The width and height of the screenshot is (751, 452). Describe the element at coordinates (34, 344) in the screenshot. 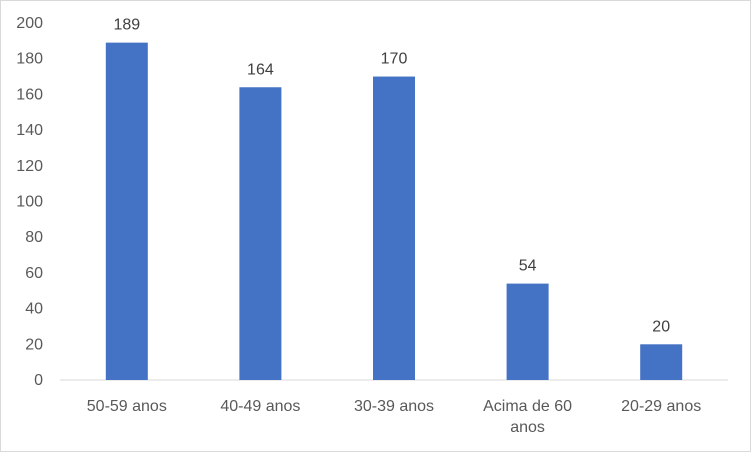

I see `y-tick-label: 20` at that location.